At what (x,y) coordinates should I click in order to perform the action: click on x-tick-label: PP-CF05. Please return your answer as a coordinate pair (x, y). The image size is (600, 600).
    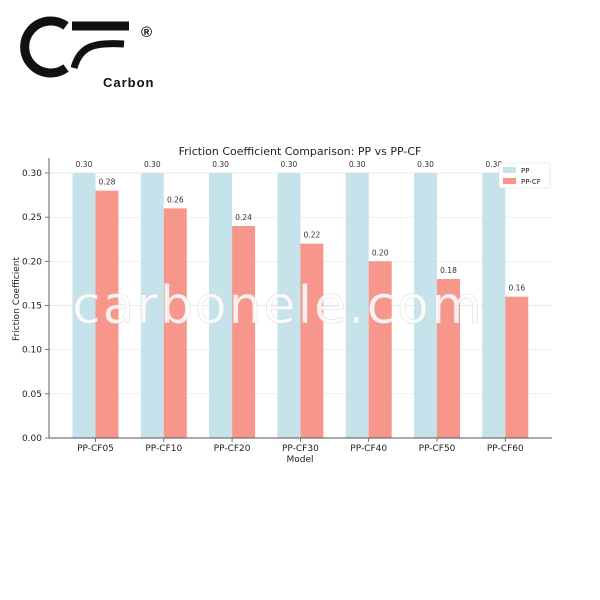
    Looking at the image, I should click on (95, 449).